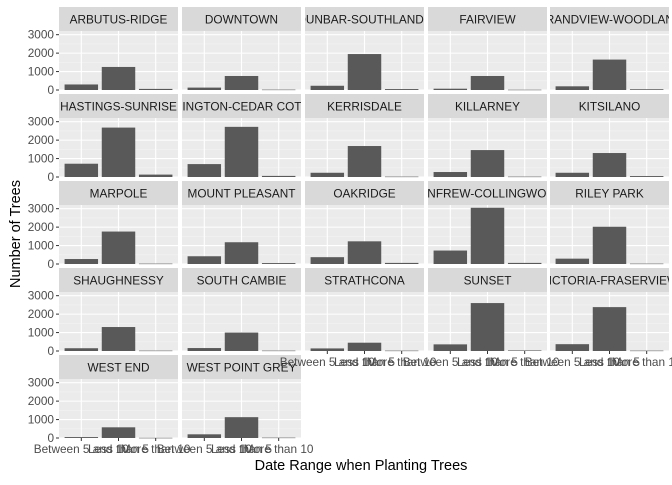 The image size is (672, 485). What do you see at coordinates (119, 193) in the screenshot?
I see `facet-strip-label: MARPOLE` at bounding box center [119, 193].